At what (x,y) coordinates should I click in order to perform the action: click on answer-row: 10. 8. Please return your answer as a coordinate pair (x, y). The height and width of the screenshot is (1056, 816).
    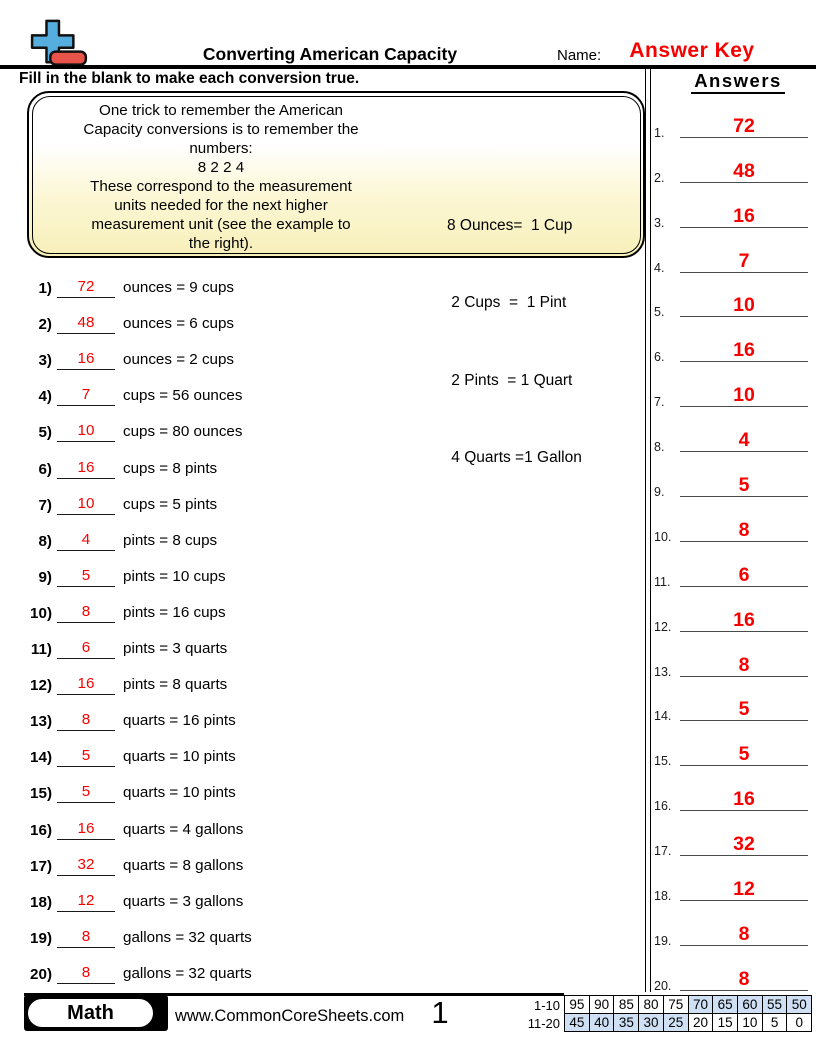
    Looking at the image, I should click on (733, 526).